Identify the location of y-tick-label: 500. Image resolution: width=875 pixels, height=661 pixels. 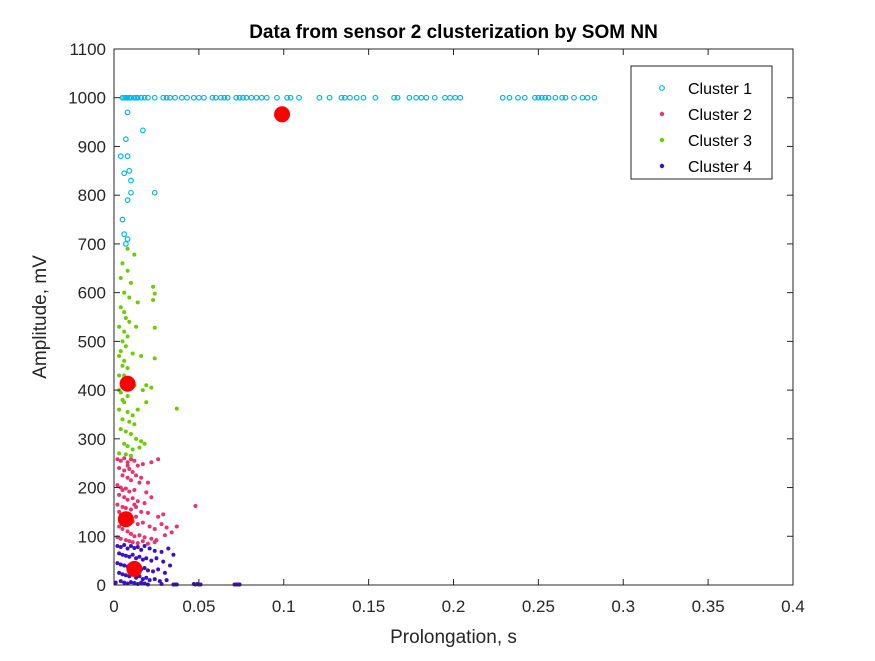
(92, 341).